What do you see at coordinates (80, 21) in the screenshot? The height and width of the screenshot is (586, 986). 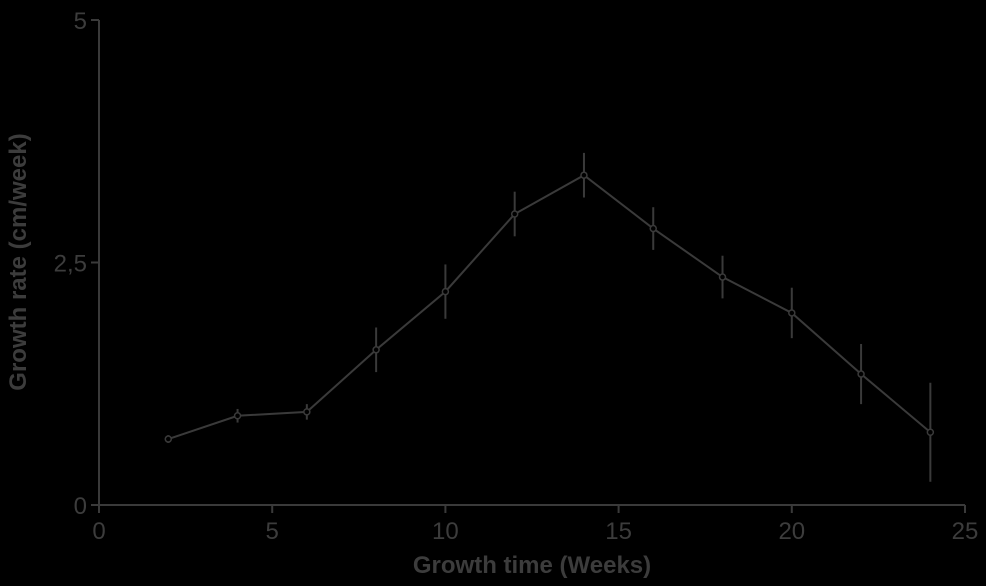 I see `y-tick-label-2: 5` at bounding box center [80, 21].